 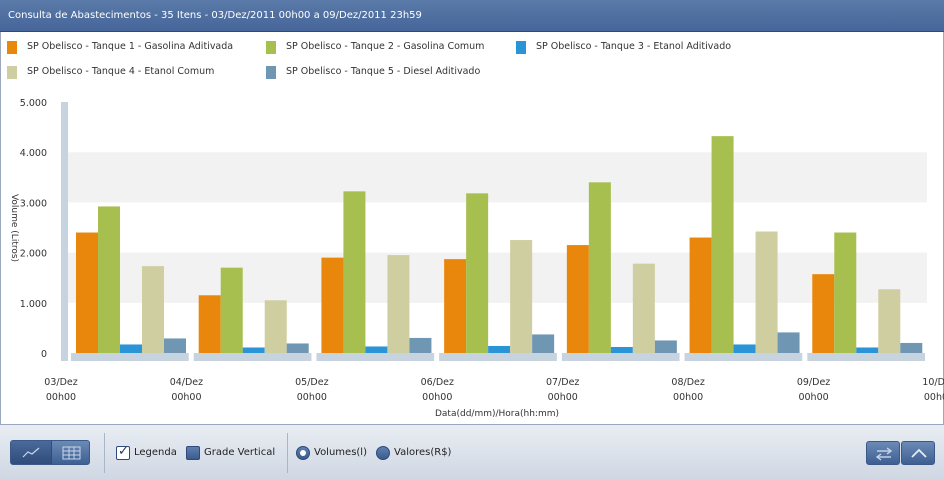 I want to click on y-tick-label: 3.000, so click(x=33, y=203).